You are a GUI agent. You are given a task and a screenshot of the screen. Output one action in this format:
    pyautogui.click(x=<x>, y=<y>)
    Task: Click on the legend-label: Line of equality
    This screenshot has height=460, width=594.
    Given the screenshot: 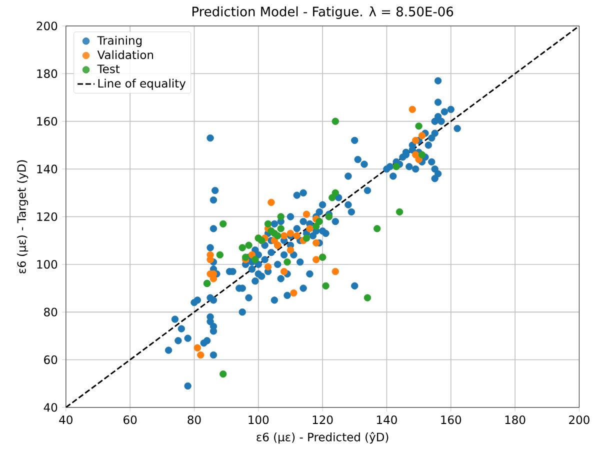 What is the action you would take?
    pyautogui.click(x=142, y=84)
    